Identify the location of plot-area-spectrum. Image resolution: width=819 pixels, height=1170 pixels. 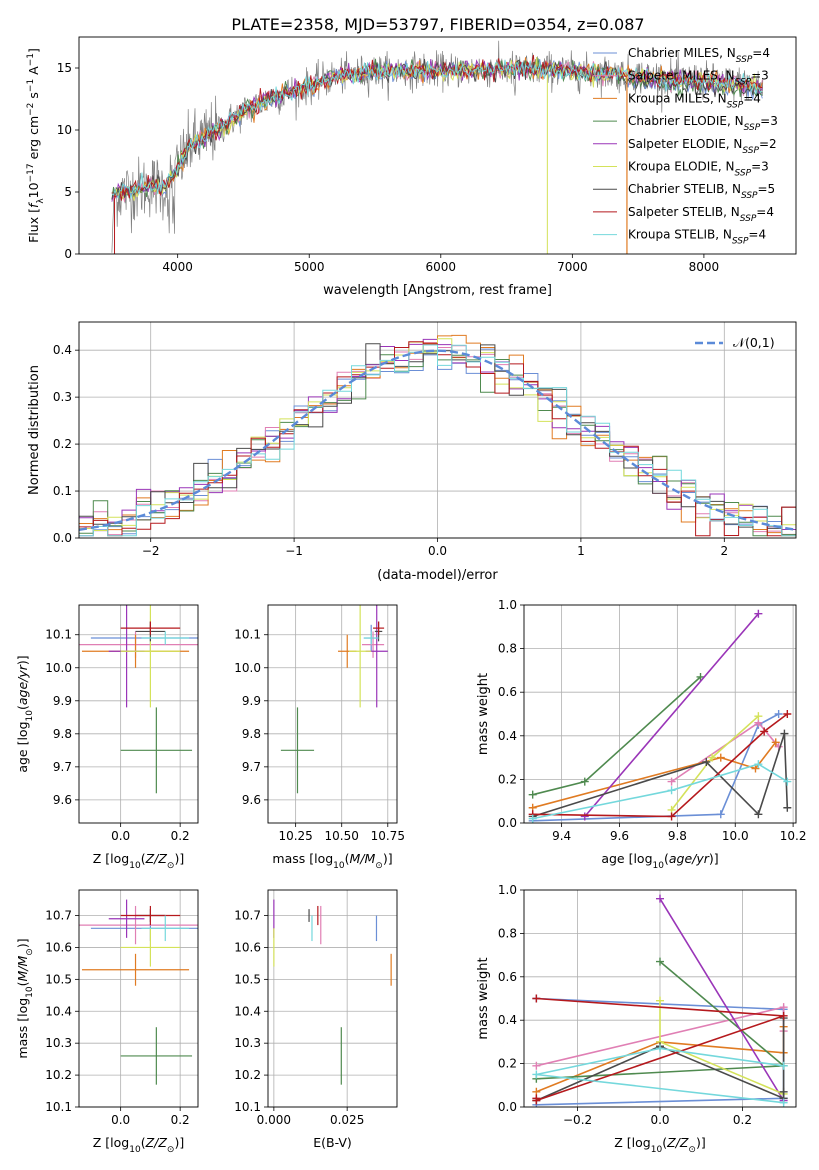
(437, 147).